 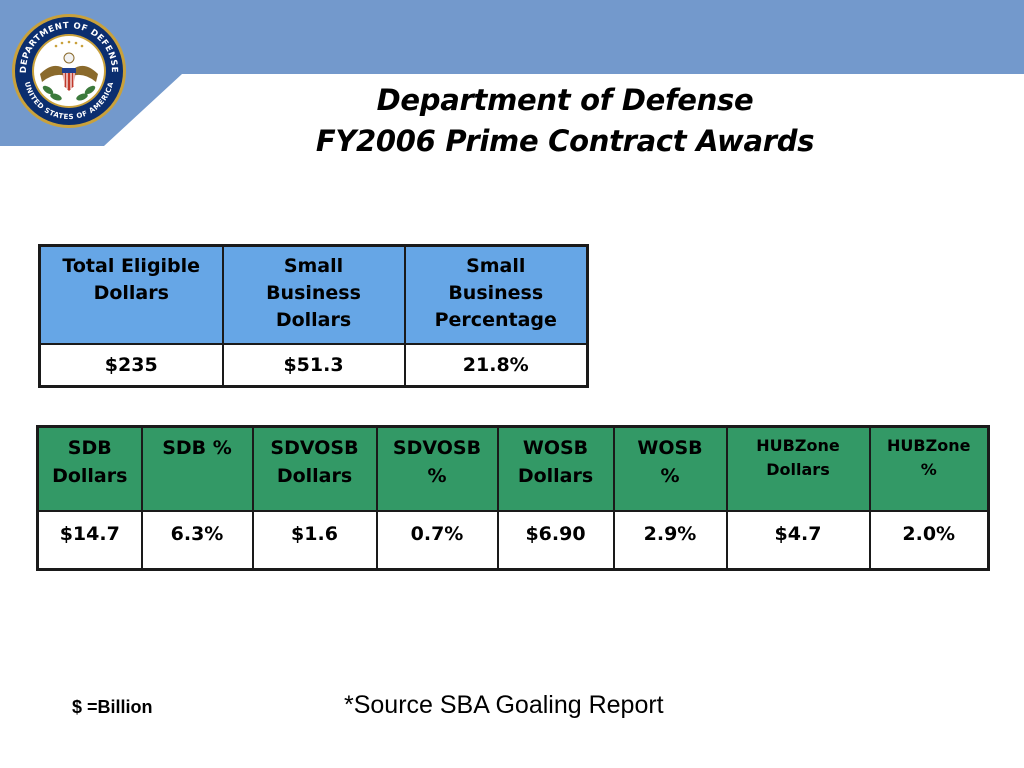 I want to click on value-sdvosb-percent: 0.7%, so click(x=437, y=540).